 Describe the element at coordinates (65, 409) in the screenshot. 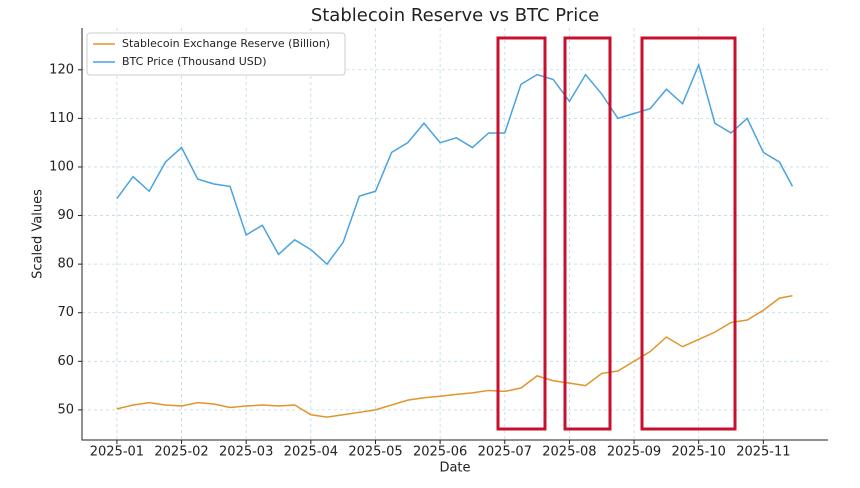

I see `y-tick-label: 50` at that location.